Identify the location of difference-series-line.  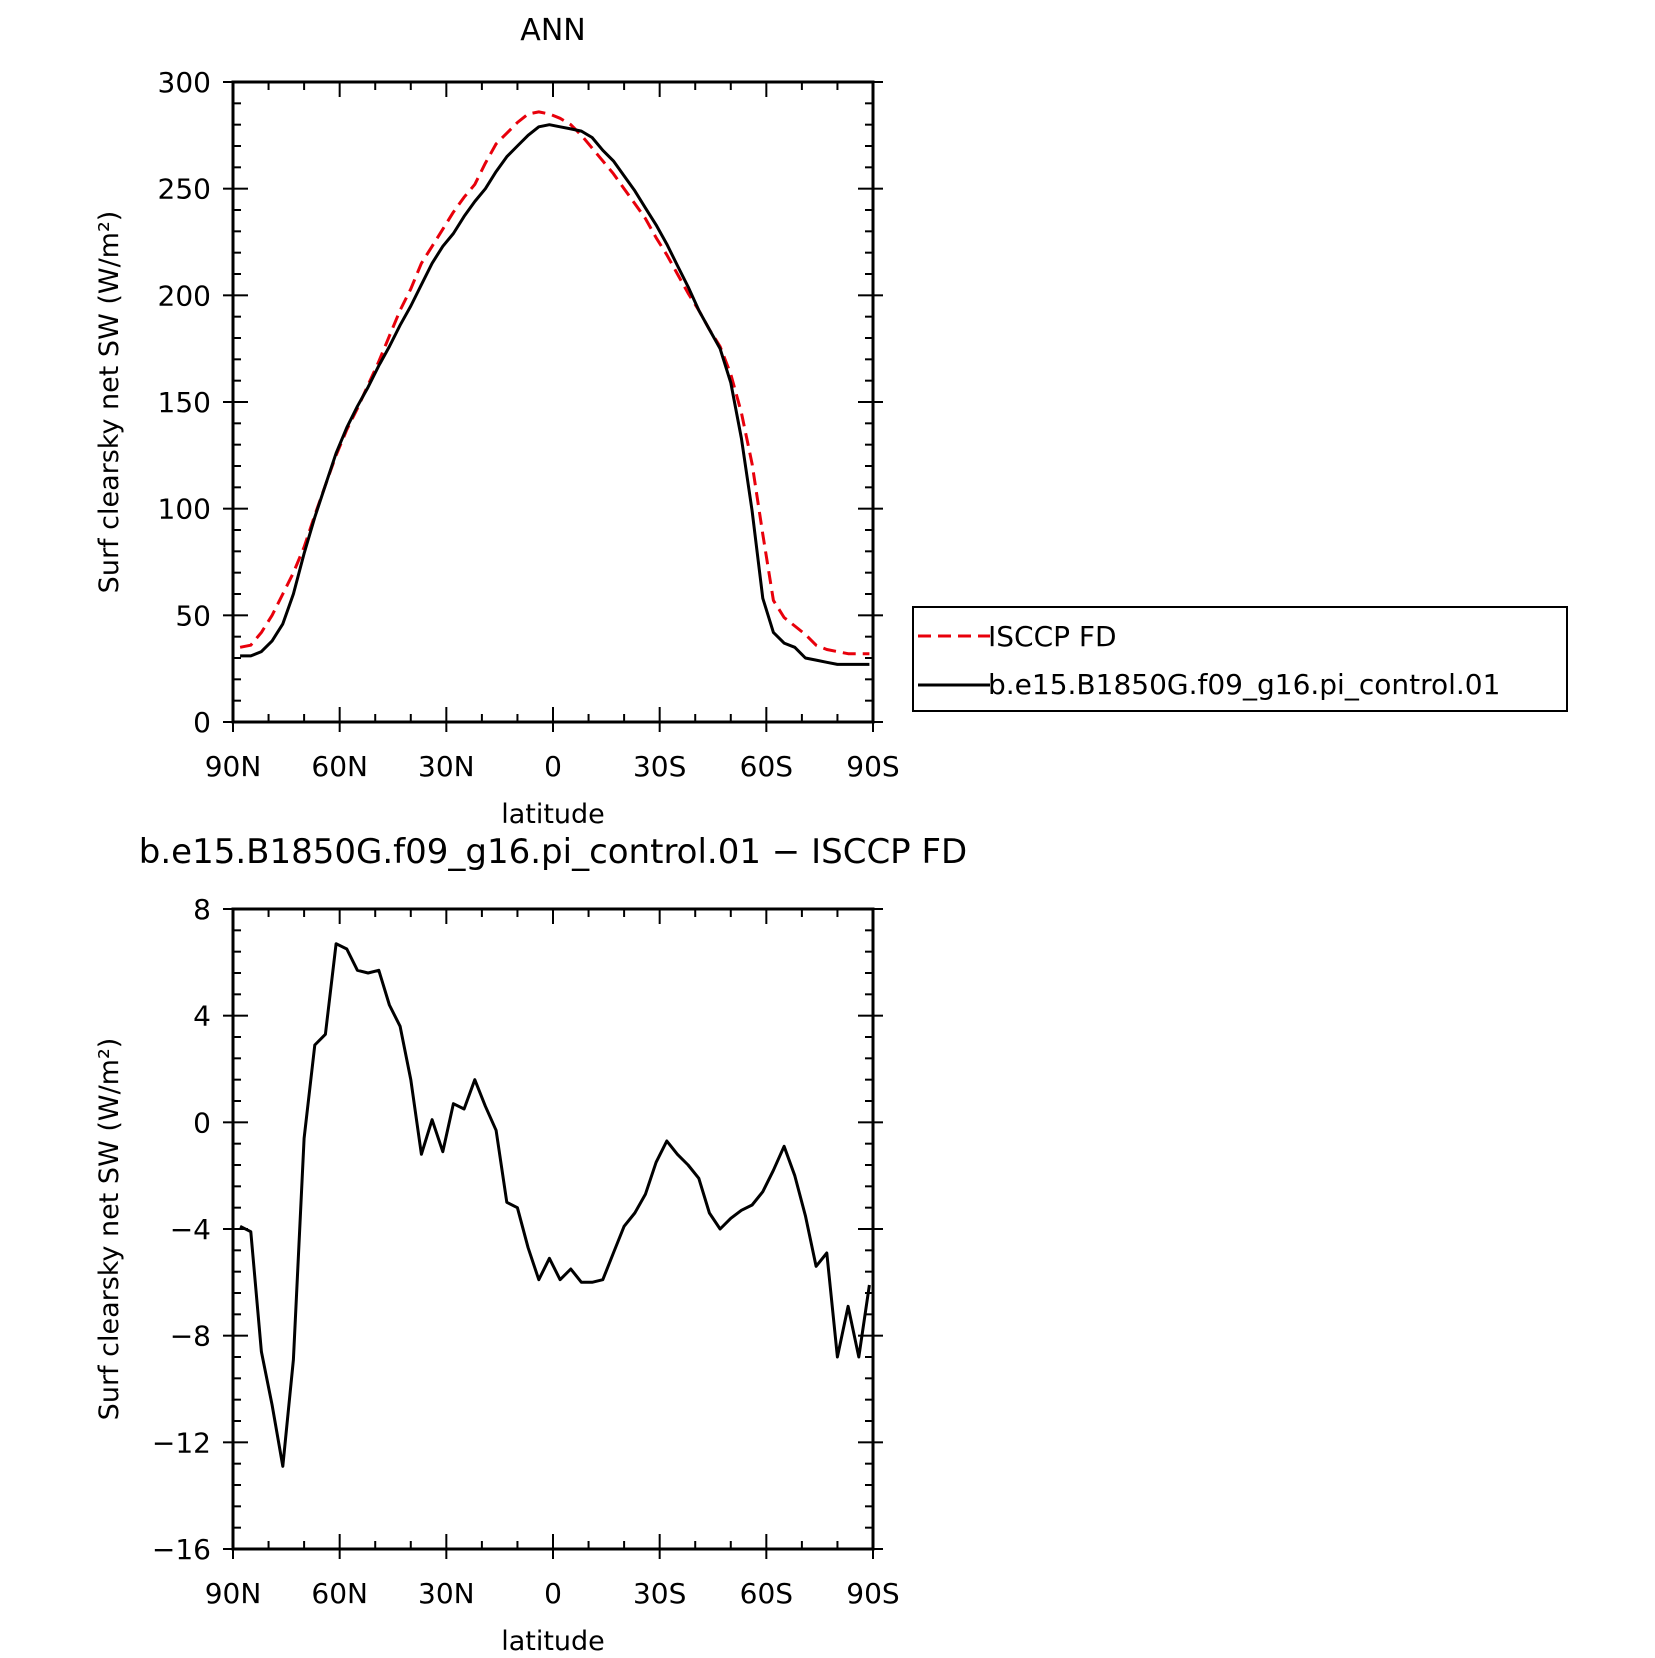
(555, 1205).